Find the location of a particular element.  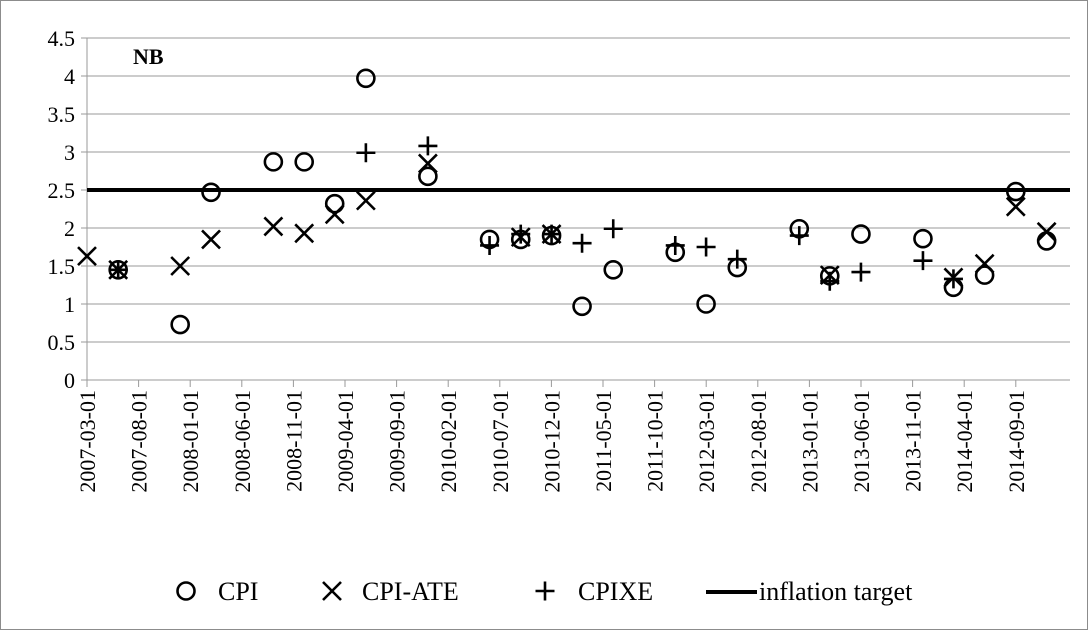

x-tick-label: 2010-07-01 is located at coordinates (500, 441).